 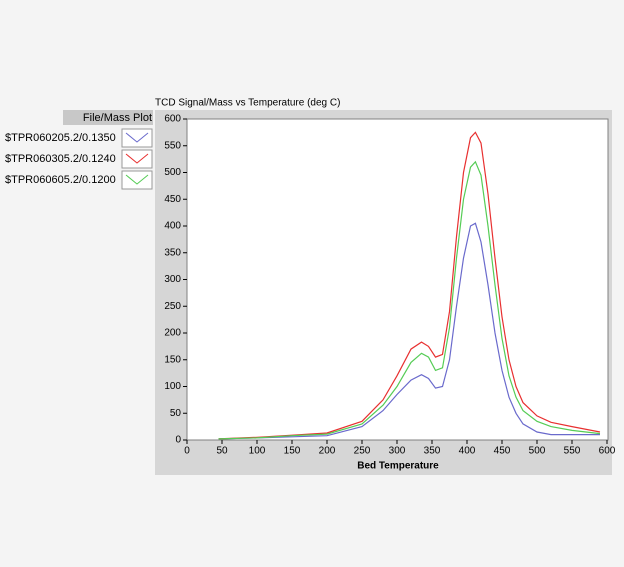 I want to click on legend-label: $TPR060605.2/0.1200, so click(x=60, y=180).